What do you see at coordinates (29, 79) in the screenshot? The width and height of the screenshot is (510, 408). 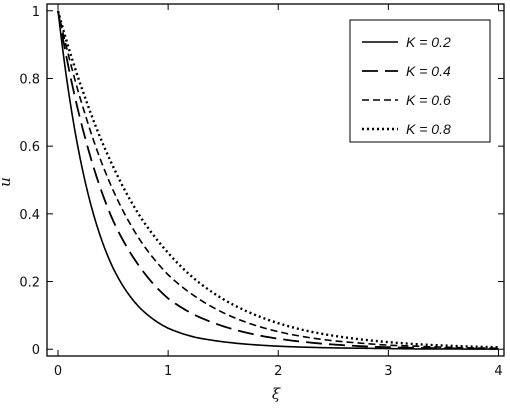 I see `y-tick-label: 0.8` at bounding box center [29, 79].